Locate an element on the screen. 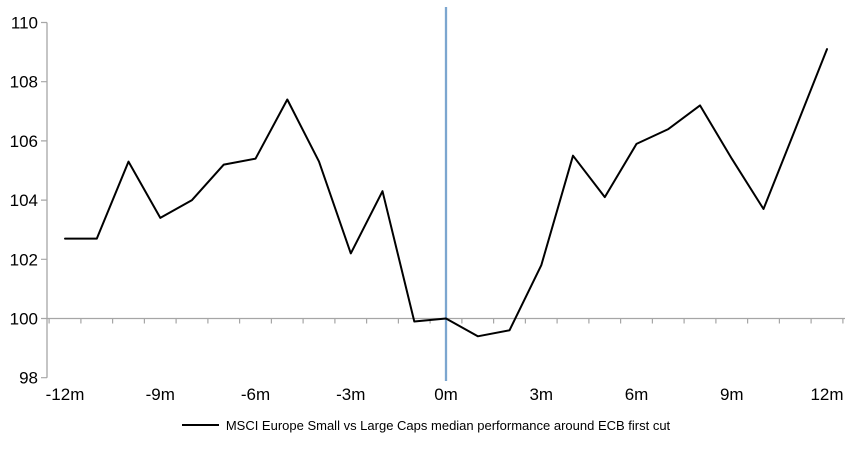 The height and width of the screenshot is (450, 852). x-tick-label: 3m is located at coordinates (541, 394).